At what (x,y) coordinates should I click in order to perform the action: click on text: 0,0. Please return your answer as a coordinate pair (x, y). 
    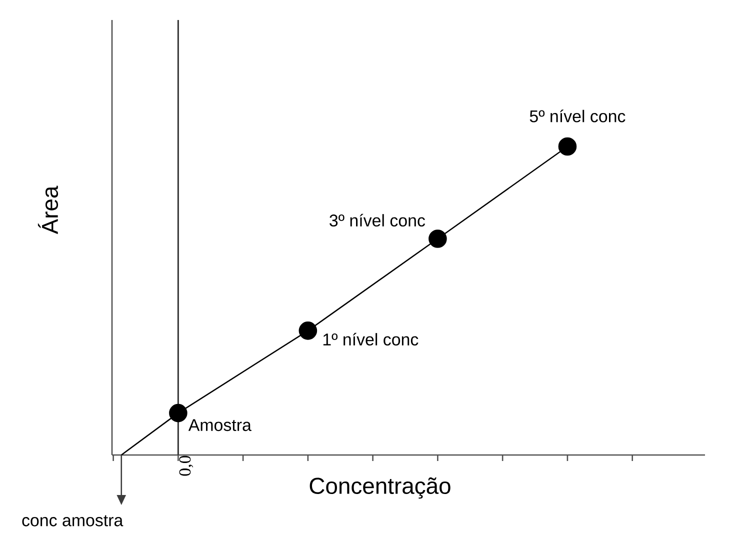
    Looking at the image, I should click on (186, 466).